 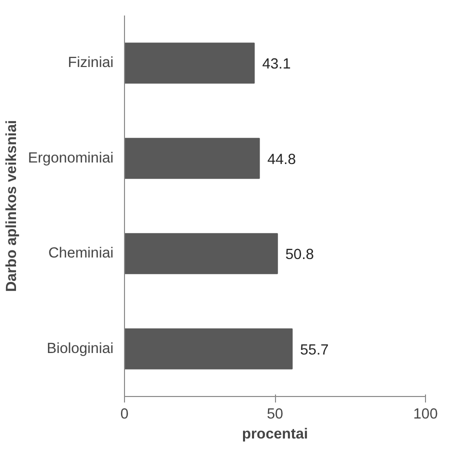 I want to click on x-tick-label: 50, so click(x=275, y=414).